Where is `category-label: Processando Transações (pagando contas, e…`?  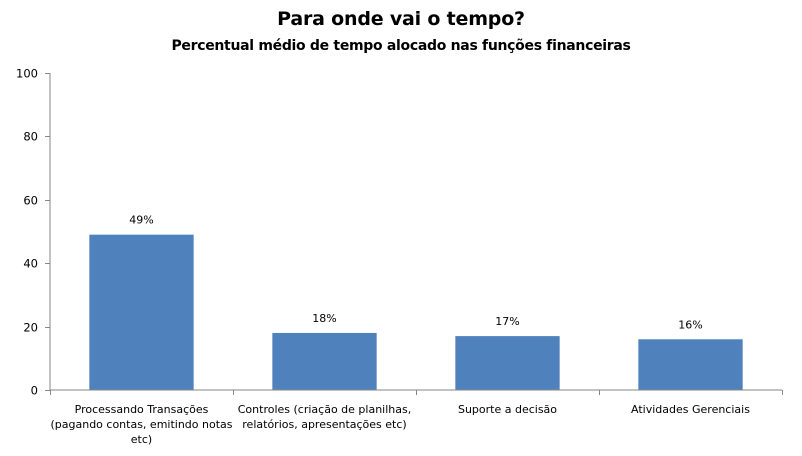
category-label: Processando Transações (pagando contas, e… is located at coordinates (141, 424).